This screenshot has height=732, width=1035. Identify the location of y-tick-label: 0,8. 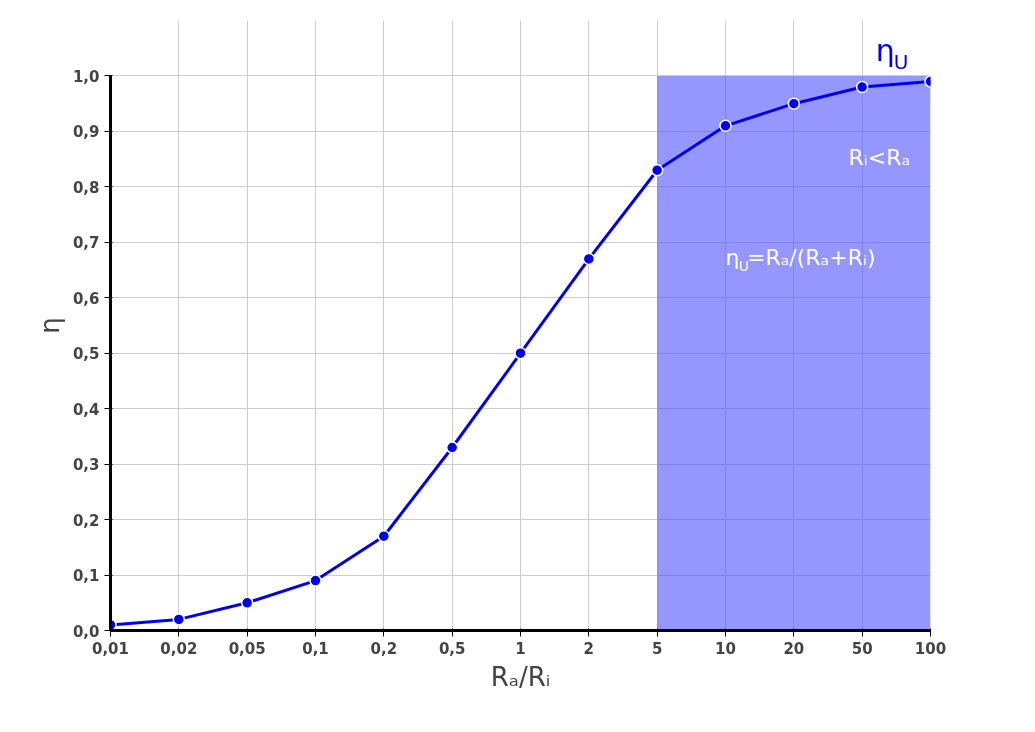
(86, 187).